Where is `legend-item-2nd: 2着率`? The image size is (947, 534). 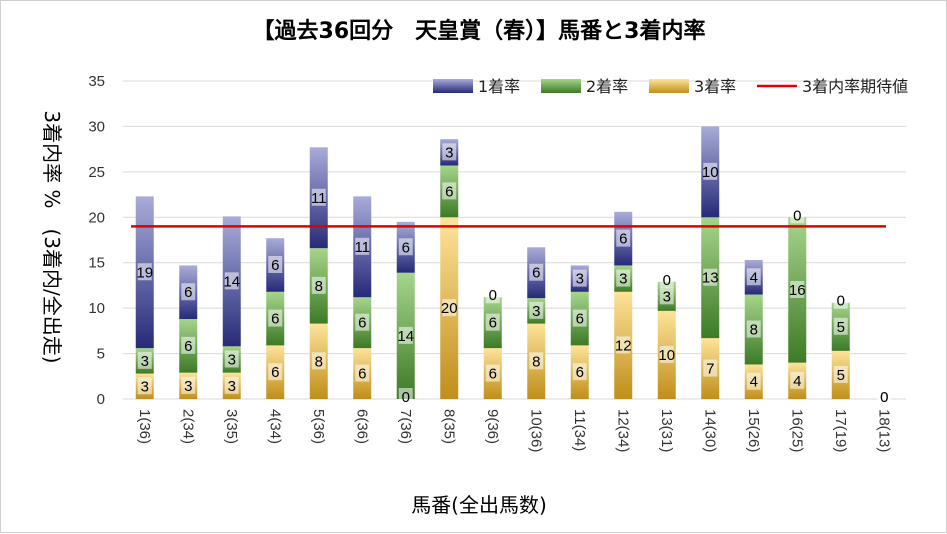
legend-item-2nd: 2着率 is located at coordinates (607, 86).